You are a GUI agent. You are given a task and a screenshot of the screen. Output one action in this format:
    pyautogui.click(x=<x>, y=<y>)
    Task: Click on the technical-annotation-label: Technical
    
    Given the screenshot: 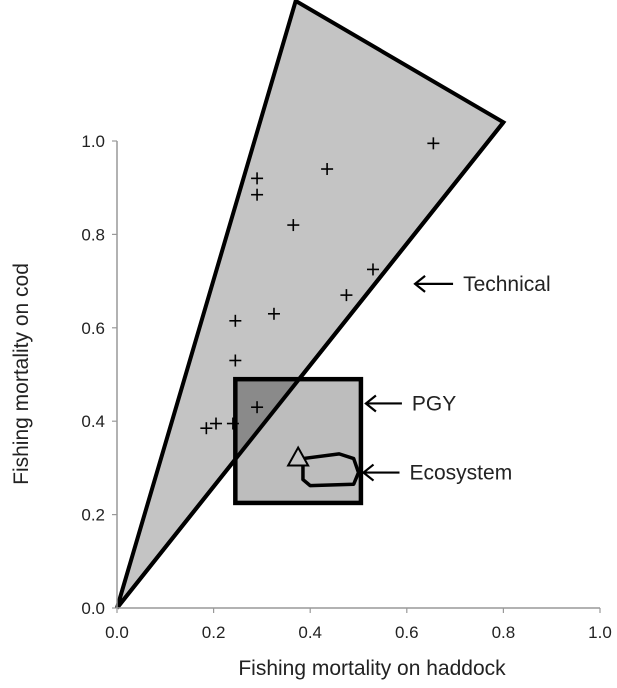 What is the action you would take?
    pyautogui.click(x=507, y=284)
    